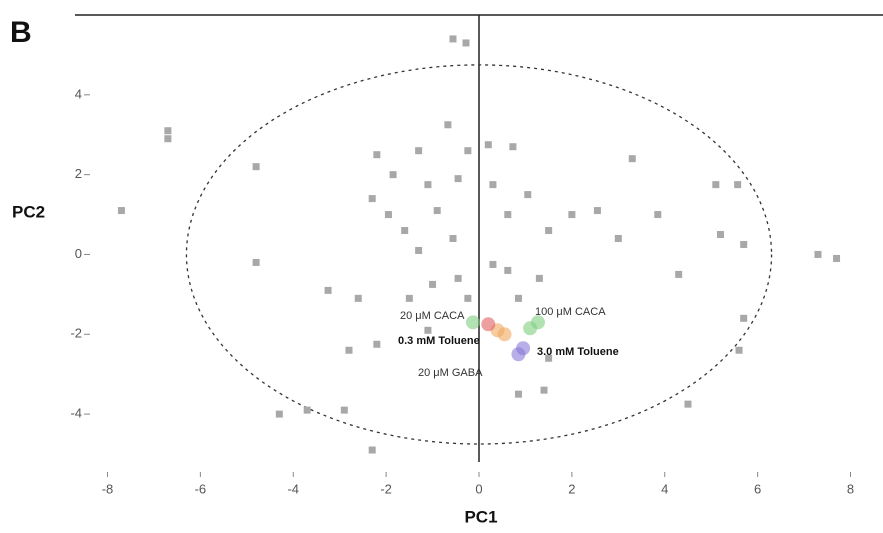 The width and height of the screenshot is (883, 533). What do you see at coordinates (78, 93) in the screenshot?
I see `y-tick-label: 4` at bounding box center [78, 93].